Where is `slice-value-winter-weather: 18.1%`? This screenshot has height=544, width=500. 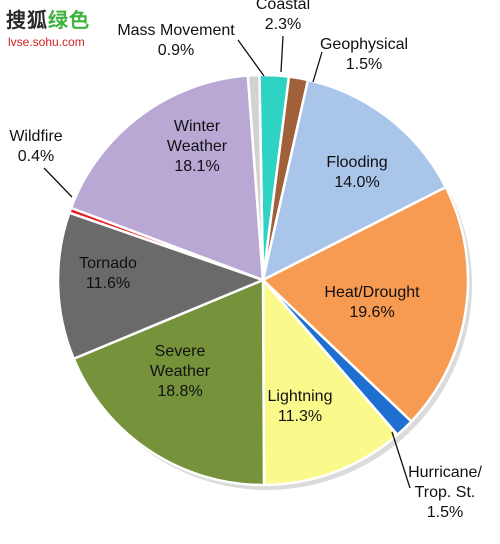 slice-value-winter-weather: 18.1% is located at coordinates (196, 166).